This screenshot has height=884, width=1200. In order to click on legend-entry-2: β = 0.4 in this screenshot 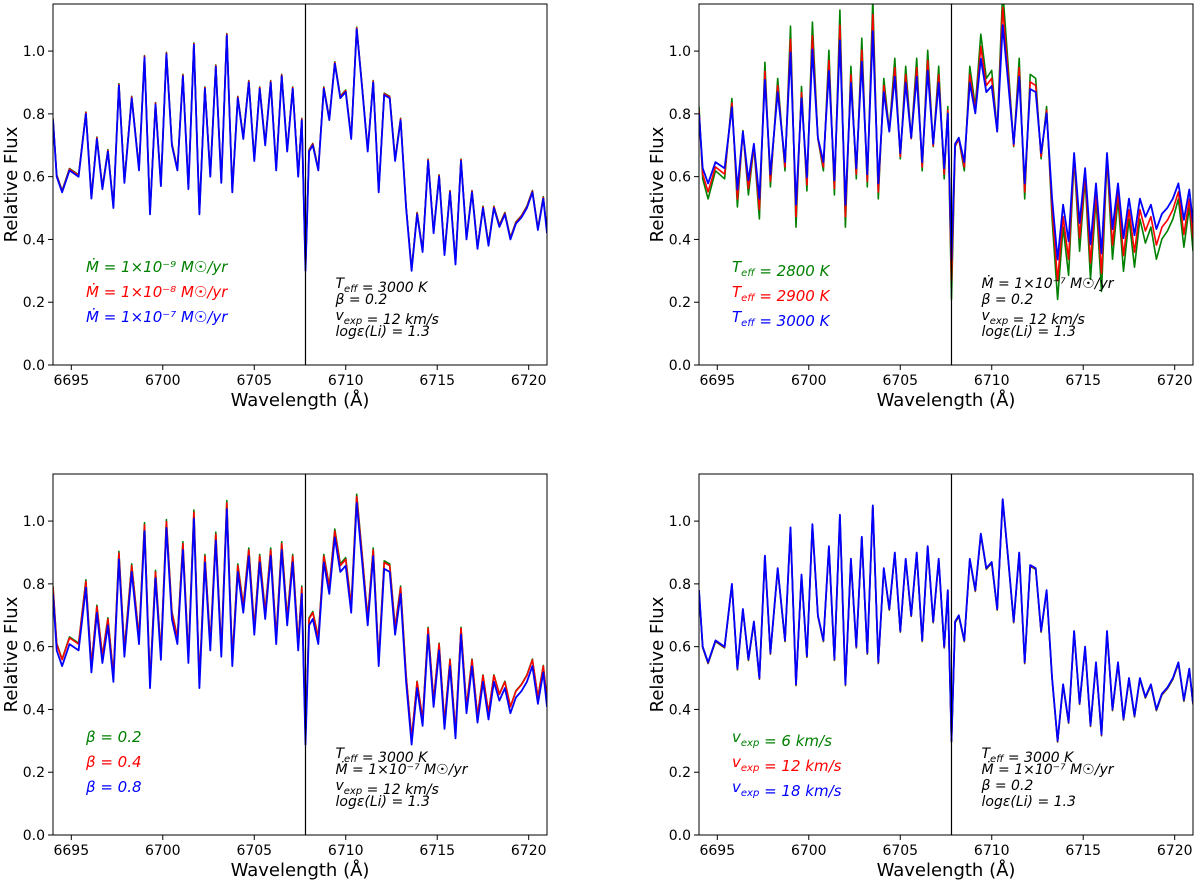, I will do `click(113, 762)`.